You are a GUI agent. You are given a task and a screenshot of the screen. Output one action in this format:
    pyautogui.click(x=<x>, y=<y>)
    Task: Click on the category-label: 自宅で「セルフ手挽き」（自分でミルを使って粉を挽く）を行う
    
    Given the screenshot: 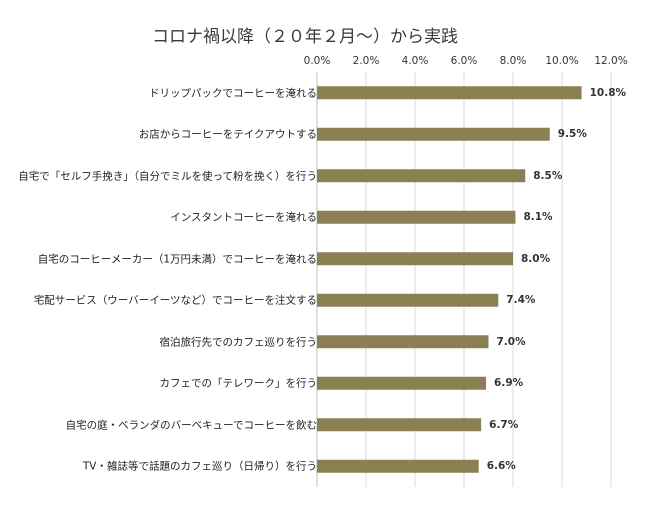 What is the action you would take?
    pyautogui.click(x=167, y=176)
    